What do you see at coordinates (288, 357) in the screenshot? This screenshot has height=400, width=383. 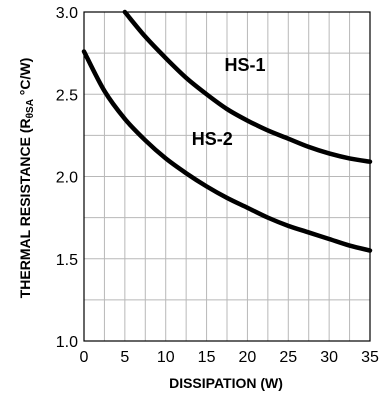 I see `x-tick-label: 25` at bounding box center [288, 357].